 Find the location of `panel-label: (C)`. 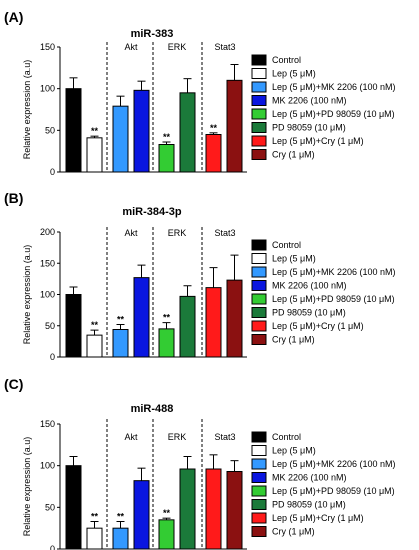

panel-label: (C) is located at coordinates (13, 384).